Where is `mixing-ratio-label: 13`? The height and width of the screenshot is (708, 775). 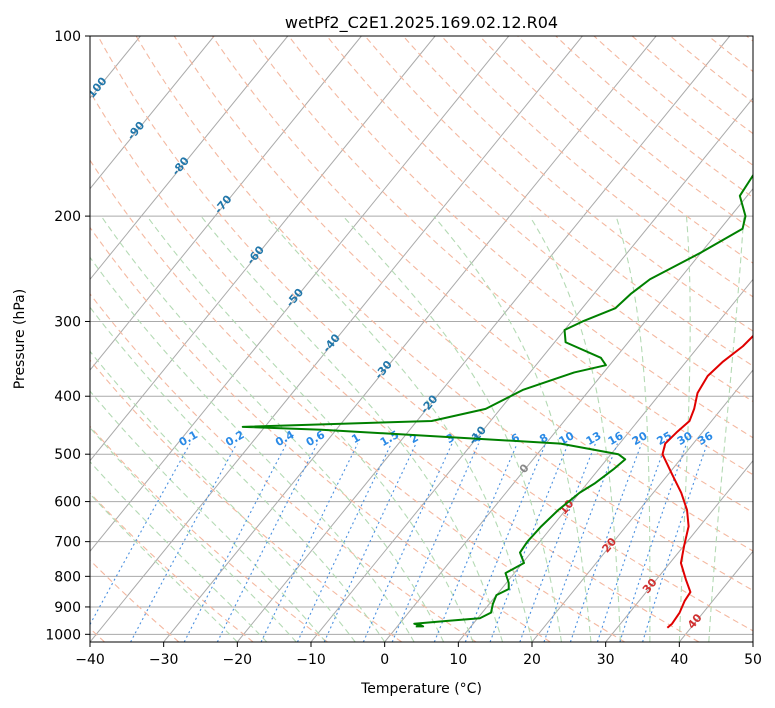 mixing-ratio-label: 13 is located at coordinates (594, 438).